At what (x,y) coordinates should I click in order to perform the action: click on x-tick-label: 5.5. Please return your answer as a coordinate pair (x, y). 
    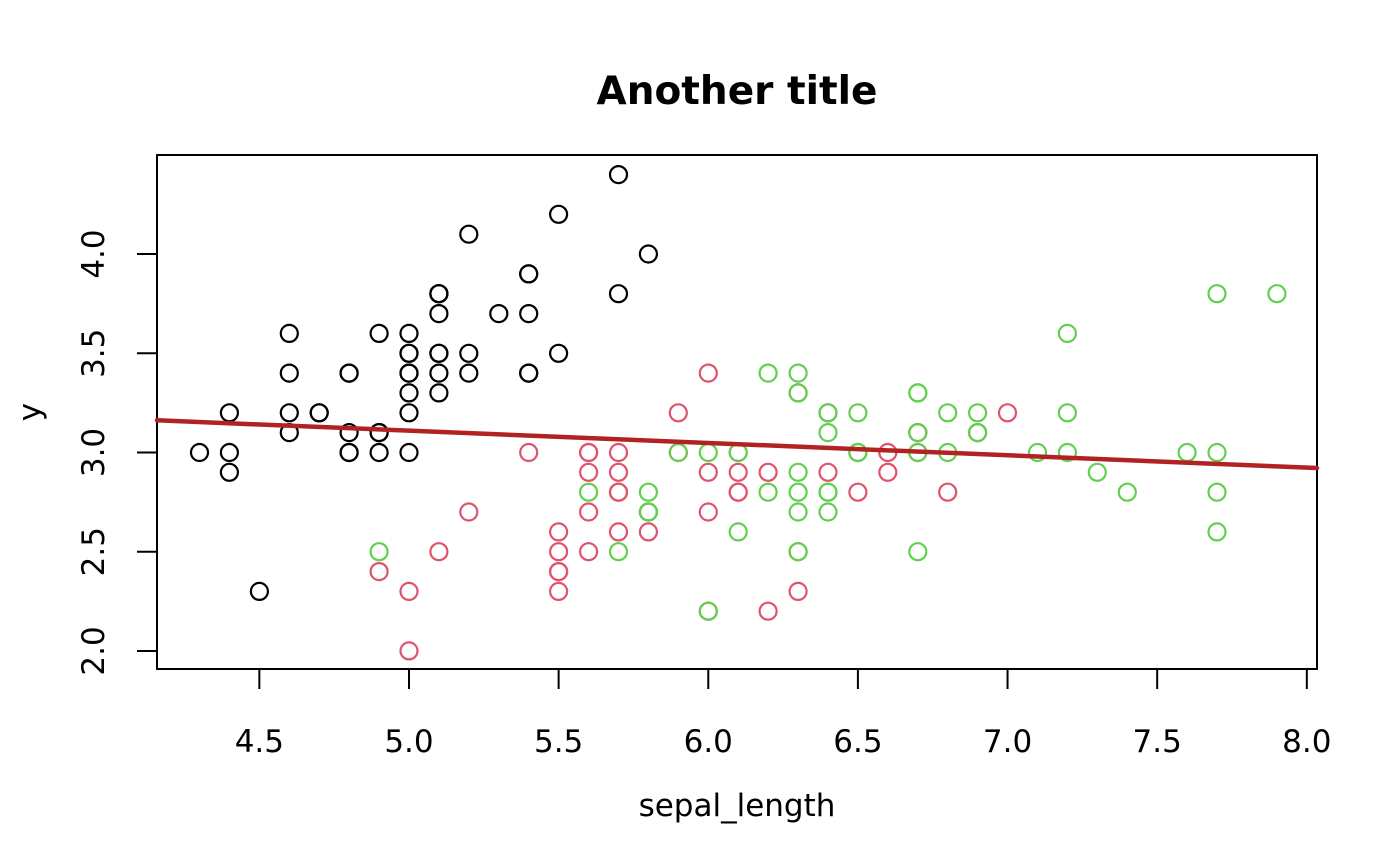
    Looking at the image, I should click on (558, 742).